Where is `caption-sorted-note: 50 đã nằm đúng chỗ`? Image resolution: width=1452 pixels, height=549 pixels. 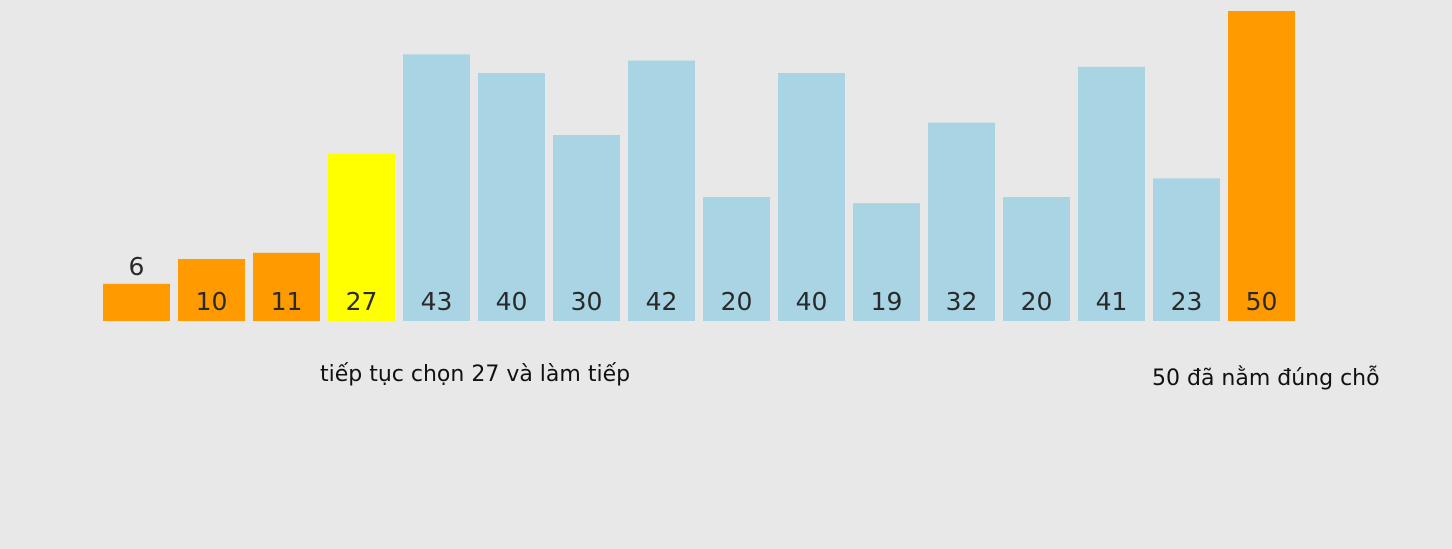 caption-sorted-note: 50 đã nằm đúng chỗ is located at coordinates (1266, 378).